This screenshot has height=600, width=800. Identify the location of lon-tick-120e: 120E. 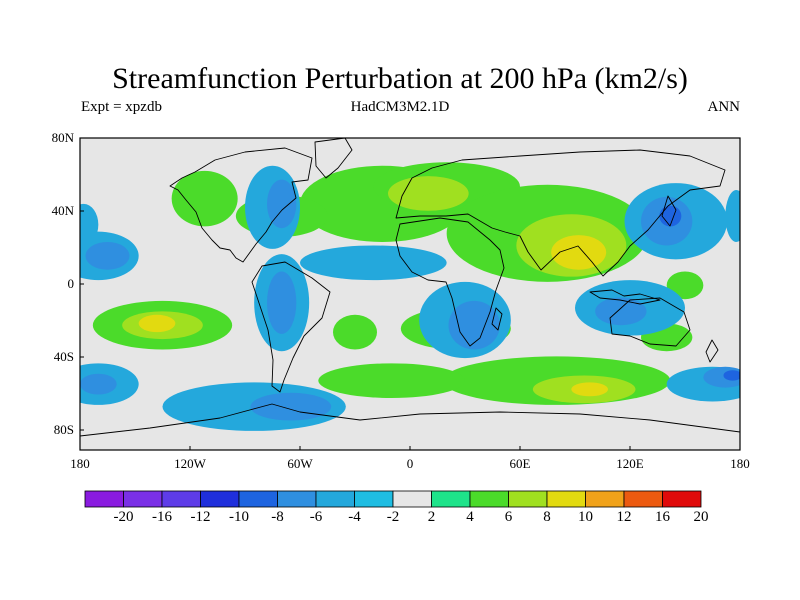
(630, 463).